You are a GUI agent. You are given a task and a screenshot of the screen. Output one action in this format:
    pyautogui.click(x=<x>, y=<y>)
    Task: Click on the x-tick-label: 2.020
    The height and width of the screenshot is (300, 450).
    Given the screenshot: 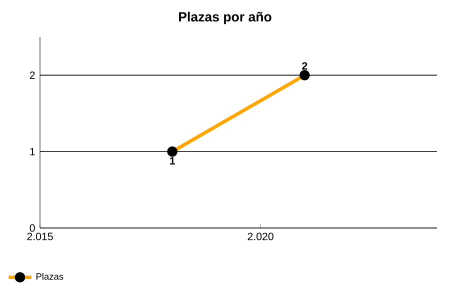 What is the action you would take?
    pyautogui.click(x=261, y=236)
    